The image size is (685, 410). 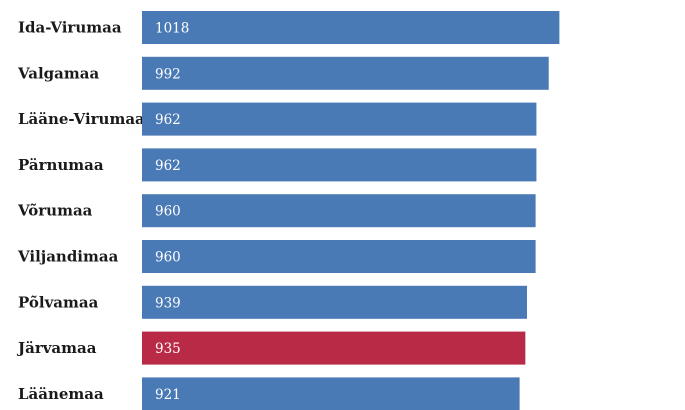 What do you see at coordinates (81, 119) in the screenshot?
I see `category-label: Lääne-Virumaa` at bounding box center [81, 119].